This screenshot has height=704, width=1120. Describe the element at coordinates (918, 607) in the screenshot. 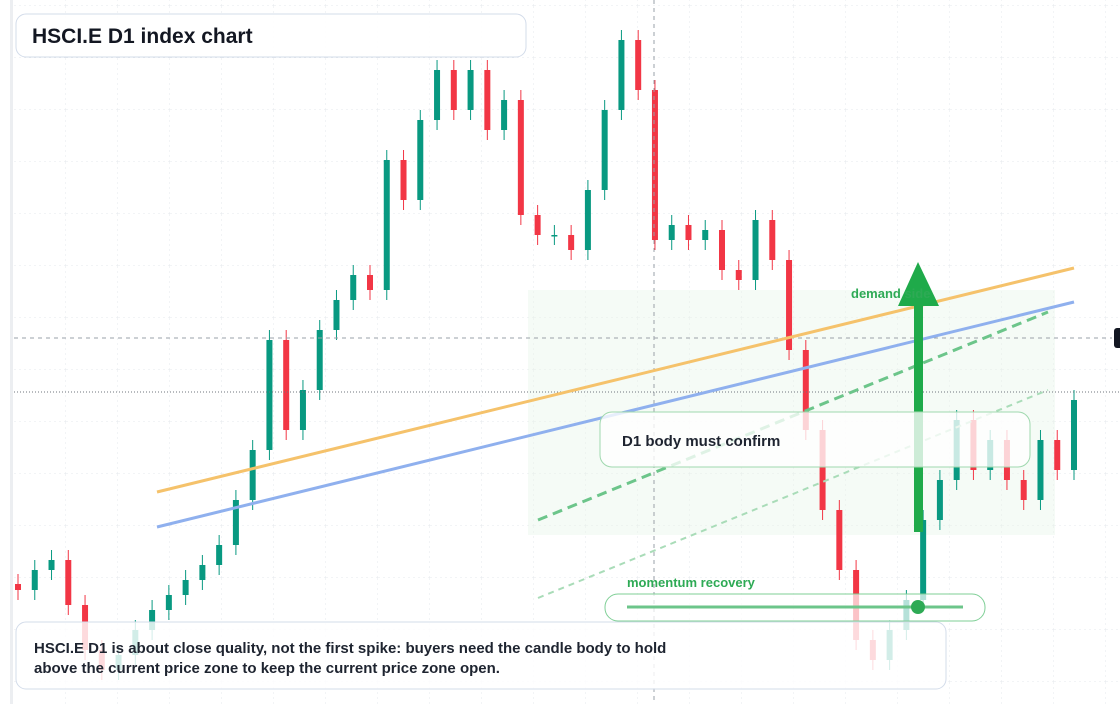

I see `momentum-dot` at that location.